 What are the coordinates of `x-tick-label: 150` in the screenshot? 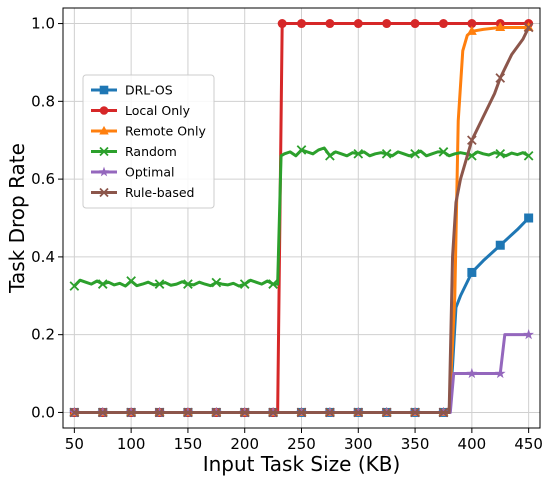 It's located at (188, 444).